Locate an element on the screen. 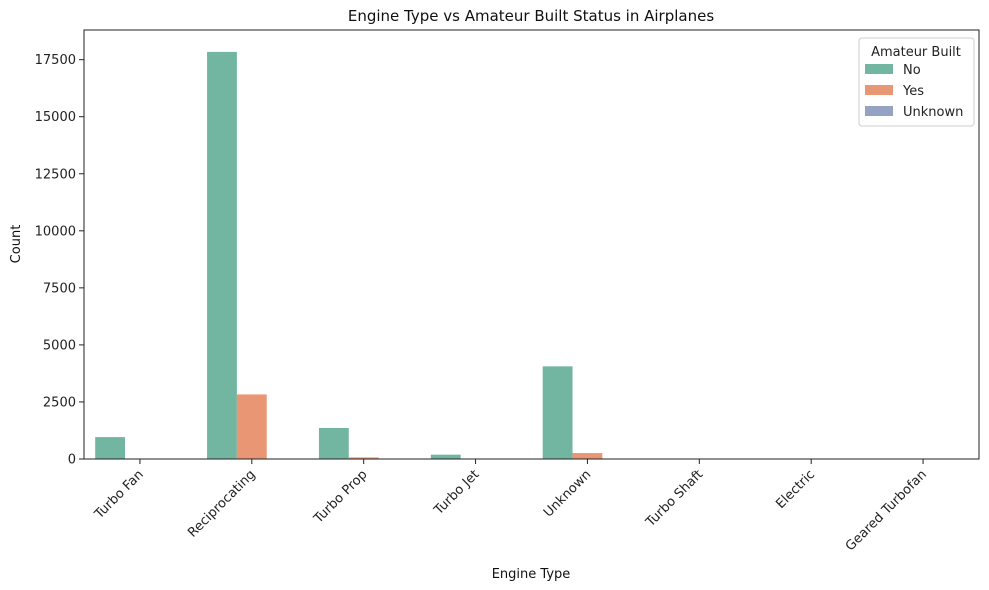  legend: Amateur Built No Yes Unknown is located at coordinates (916, 82).